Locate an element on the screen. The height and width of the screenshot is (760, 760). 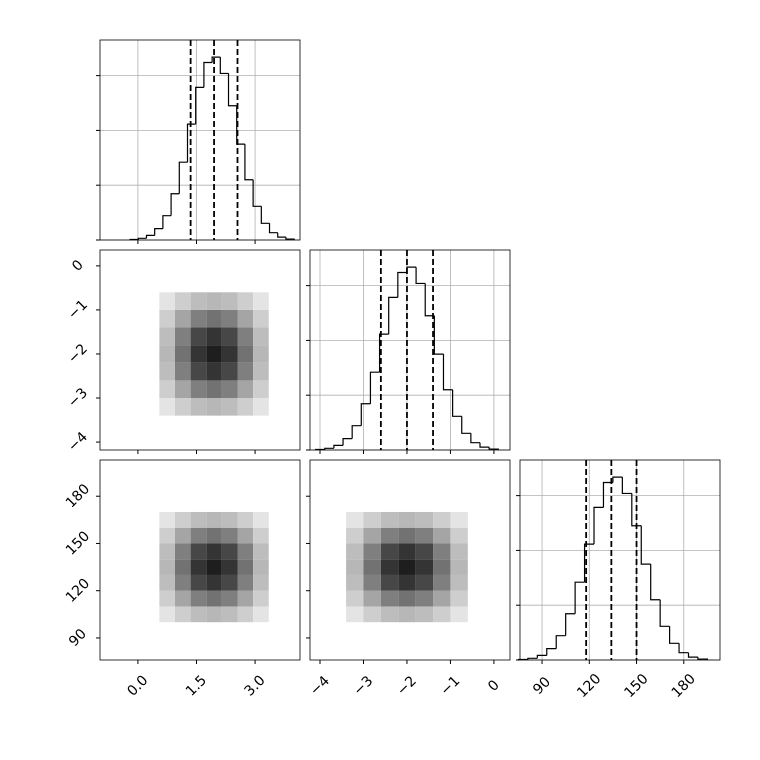
y-tick-label: 180 is located at coordinates (78, 496).